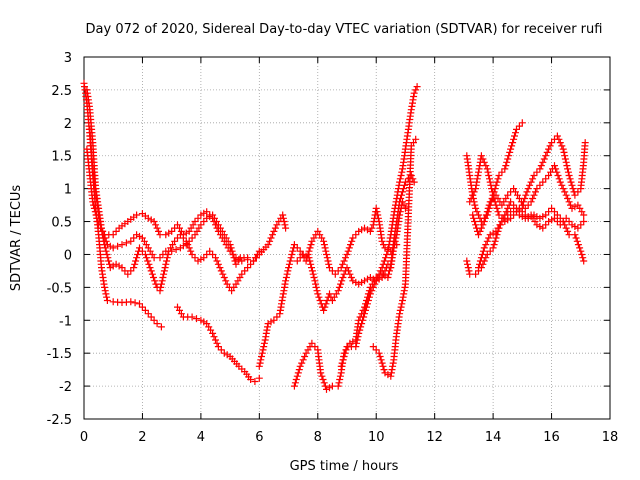 The width and height of the screenshot is (640, 480). What do you see at coordinates (68, 124) in the screenshot?
I see `y-tick-label: 2` at bounding box center [68, 124].